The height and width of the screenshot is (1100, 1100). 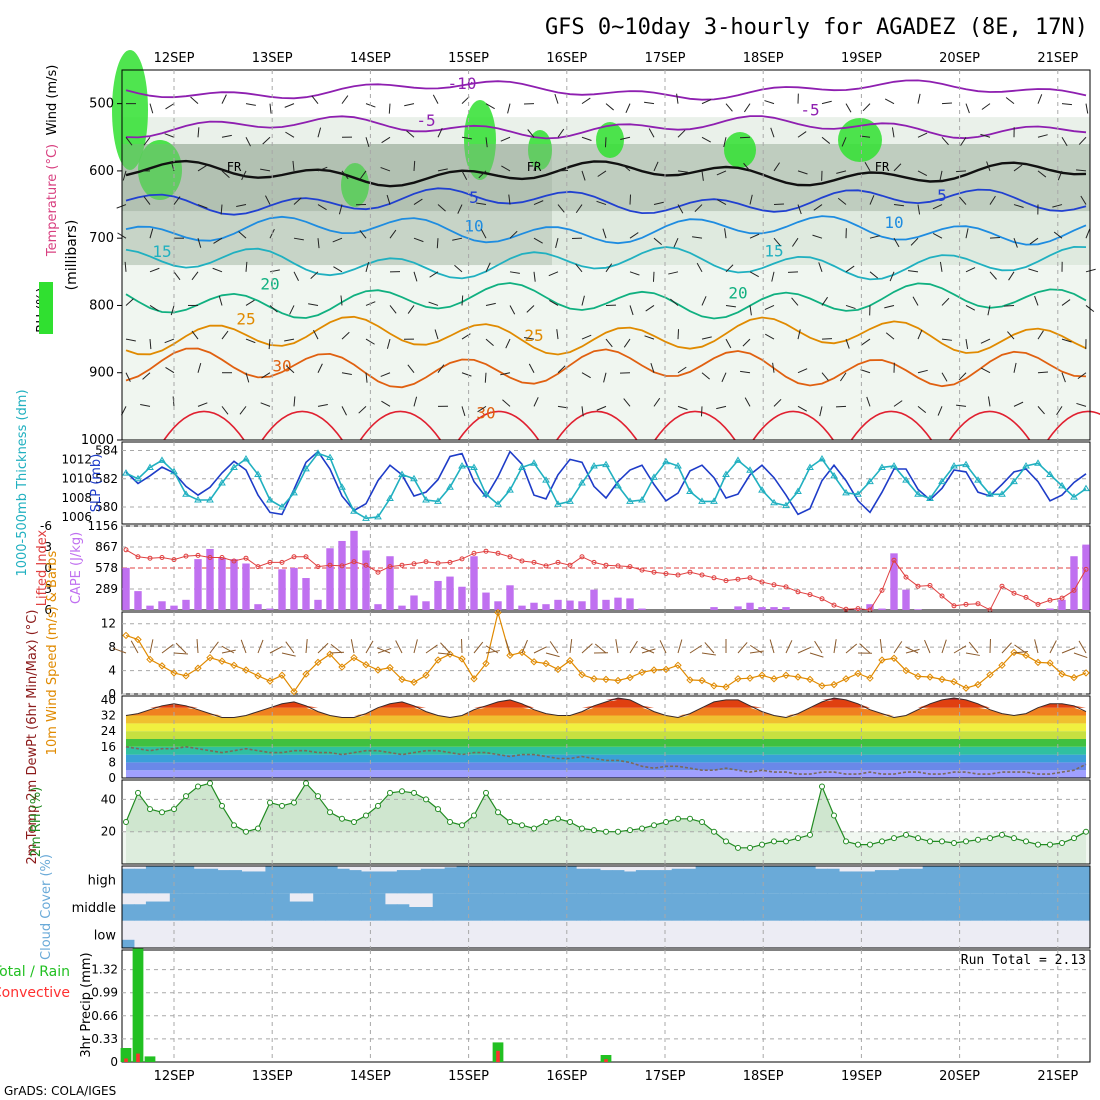 What do you see at coordinates (138, 1057) in the screenshot?
I see `precip-convective-bar` at bounding box center [138, 1057].